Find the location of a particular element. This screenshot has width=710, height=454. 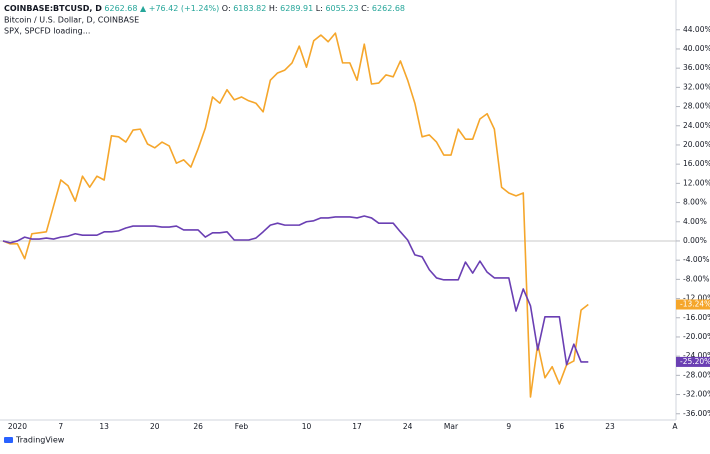

y-tick-label: 28.00% is located at coordinates (696, 106).